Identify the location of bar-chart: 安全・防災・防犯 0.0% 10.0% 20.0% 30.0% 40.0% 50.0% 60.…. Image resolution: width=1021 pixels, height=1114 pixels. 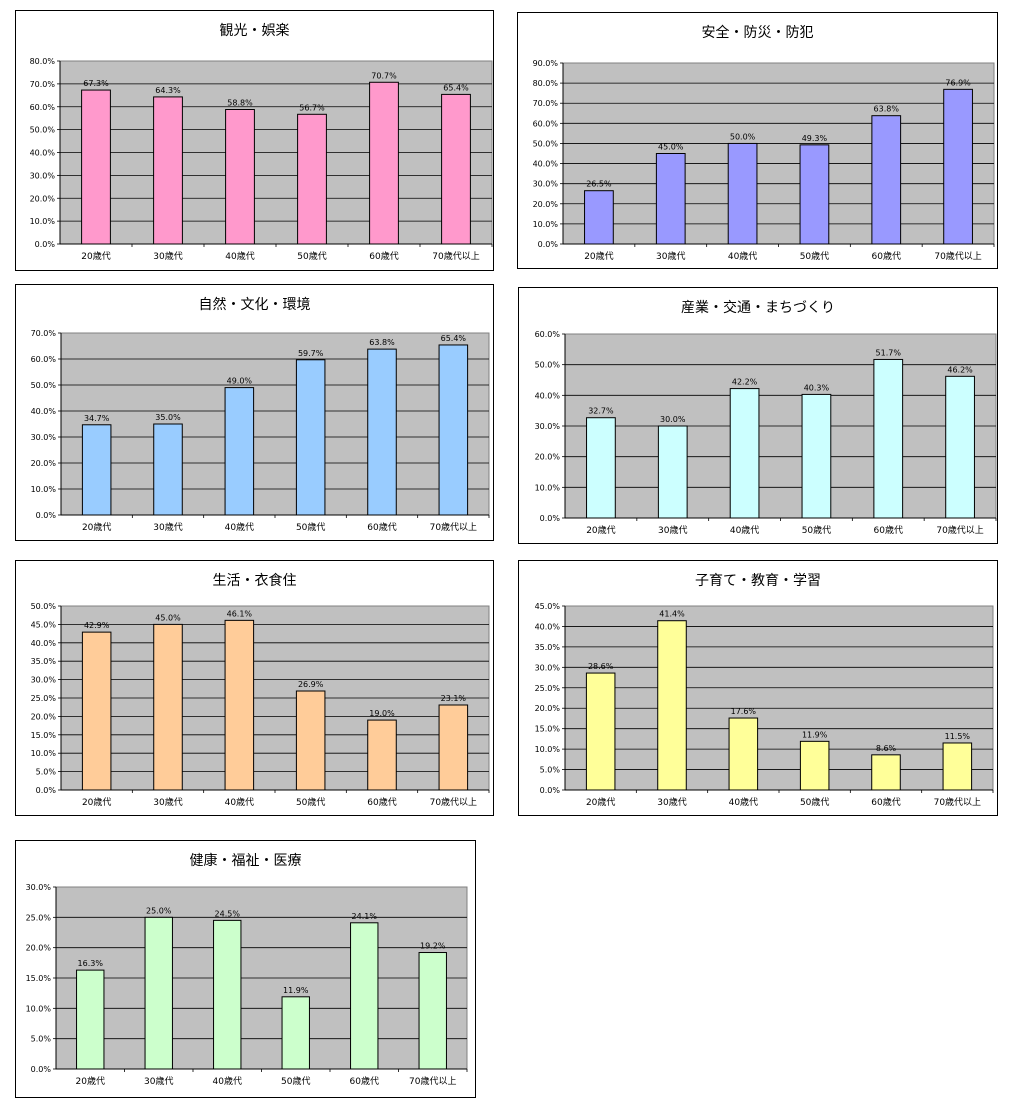
(764, 143).